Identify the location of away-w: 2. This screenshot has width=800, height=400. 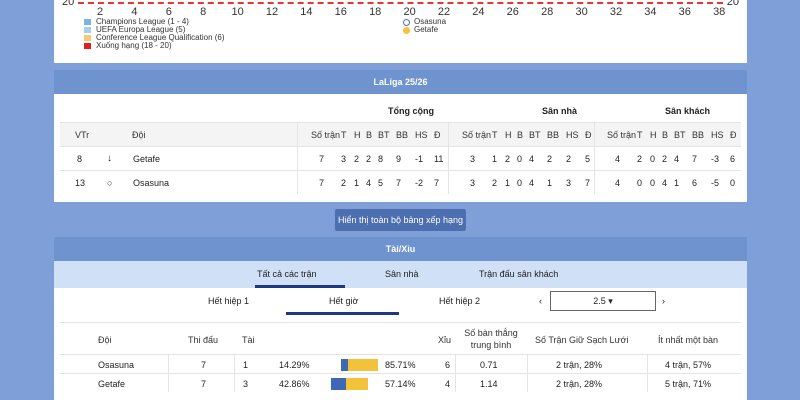
(640, 159).